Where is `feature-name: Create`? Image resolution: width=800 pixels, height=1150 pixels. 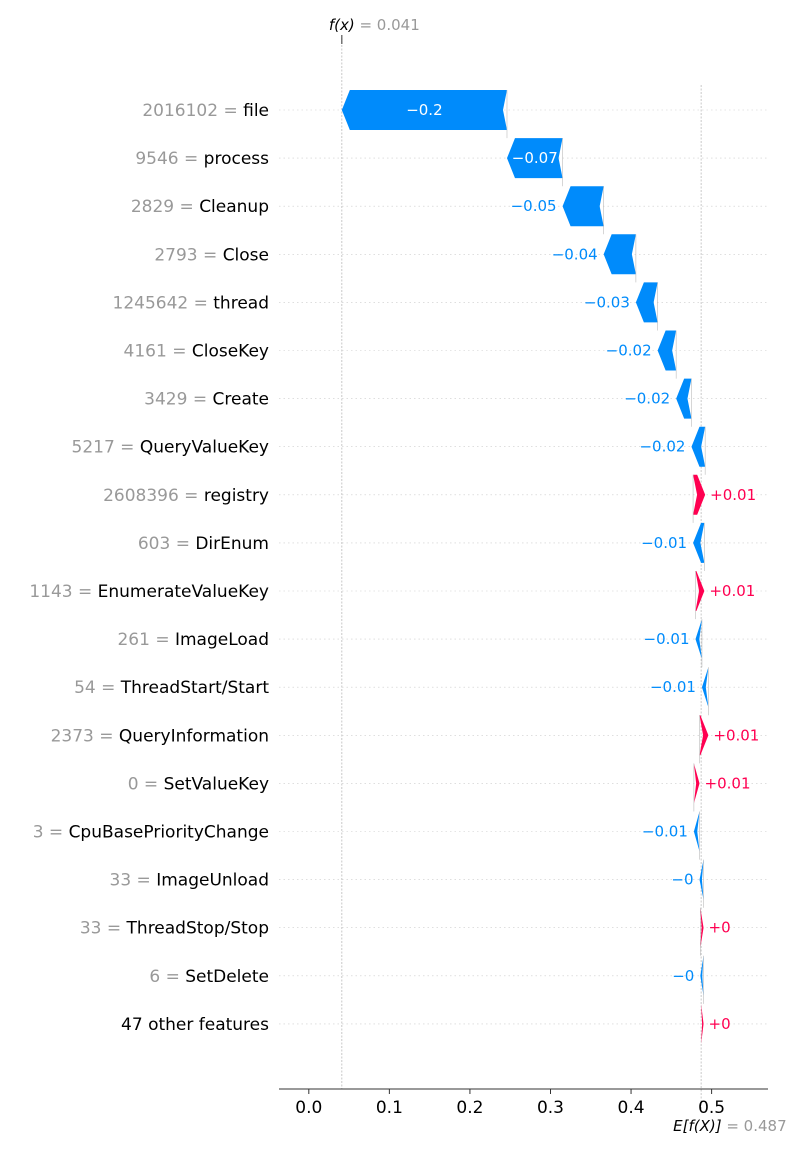
feature-name: Create is located at coordinates (241, 400).